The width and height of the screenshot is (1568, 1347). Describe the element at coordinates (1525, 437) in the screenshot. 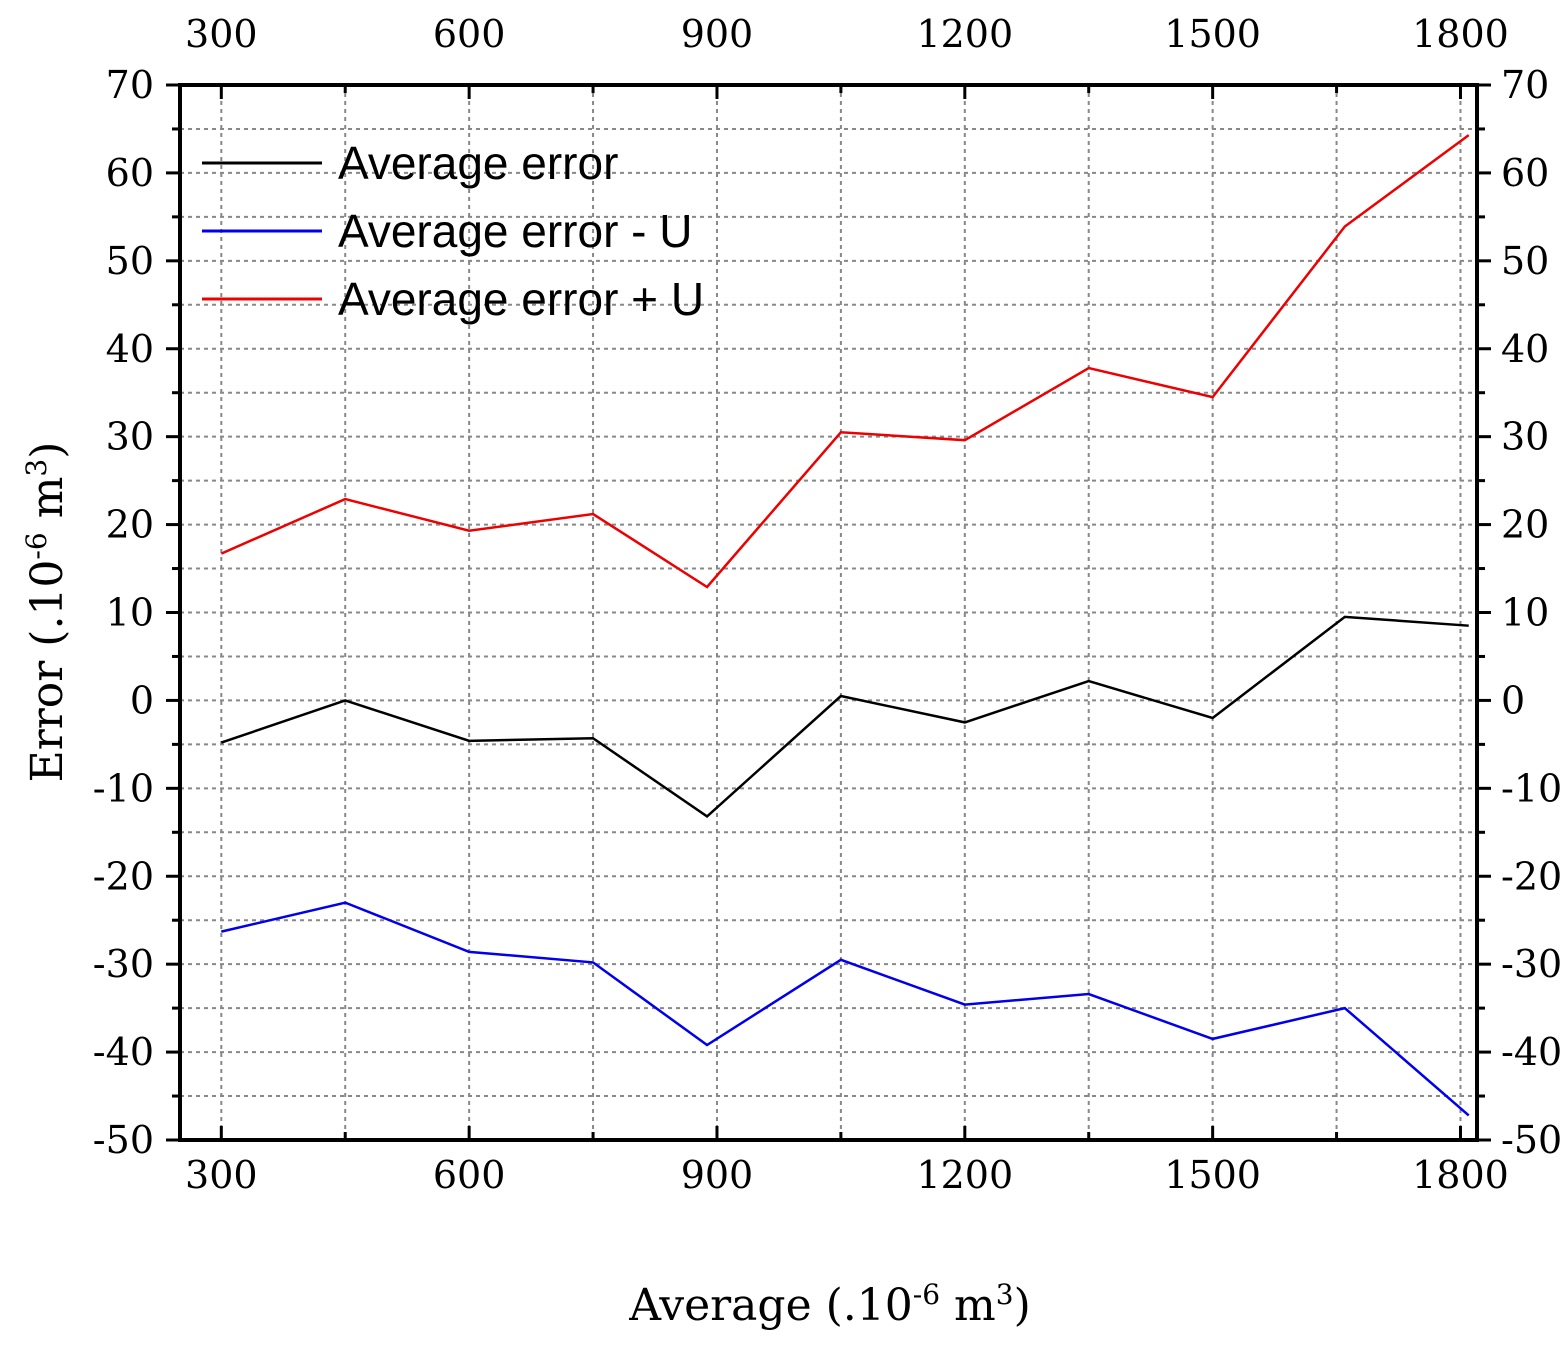

I see `y-tick-label-right: 30` at that location.